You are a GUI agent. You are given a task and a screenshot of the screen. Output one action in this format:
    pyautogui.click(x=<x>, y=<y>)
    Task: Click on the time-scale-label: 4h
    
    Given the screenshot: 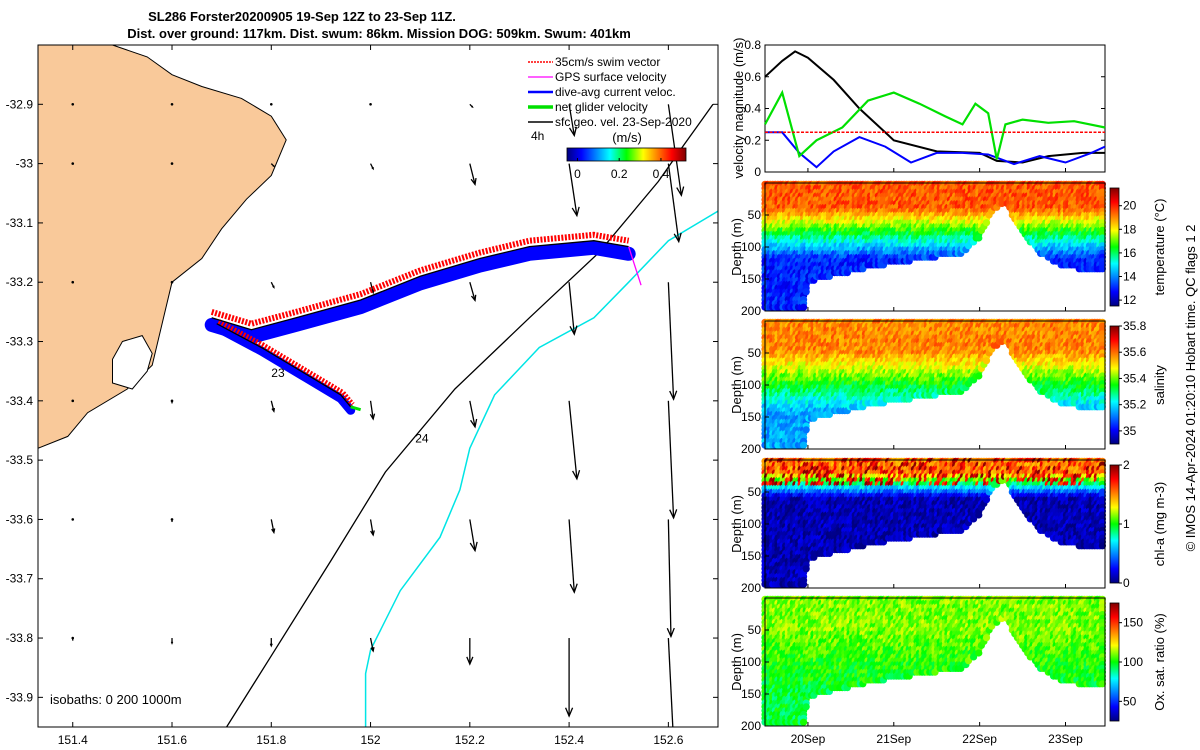 What is the action you would take?
    pyautogui.click(x=537, y=136)
    